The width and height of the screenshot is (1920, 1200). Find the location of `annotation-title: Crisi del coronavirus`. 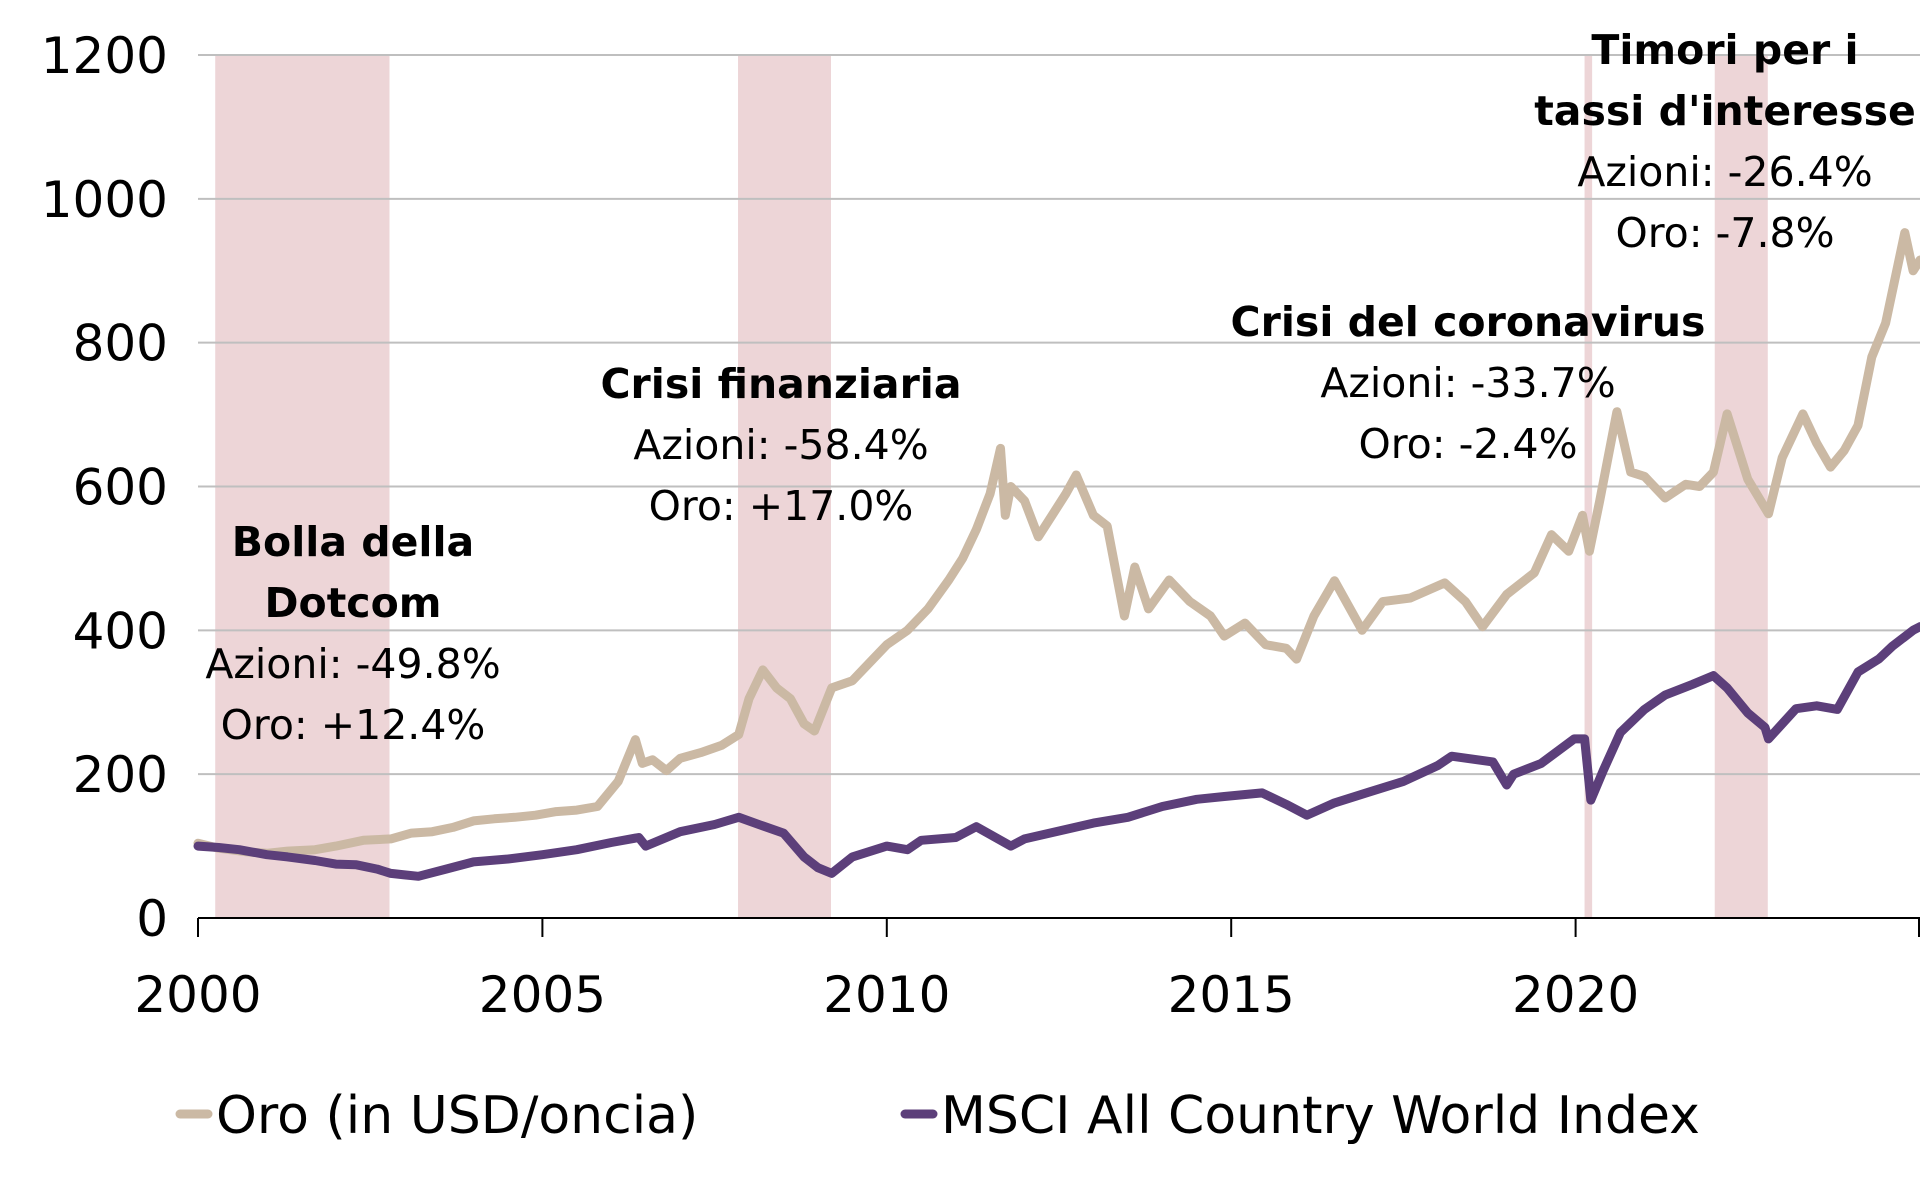

annotation-title: Crisi del coronavirus is located at coordinates (1468, 322).